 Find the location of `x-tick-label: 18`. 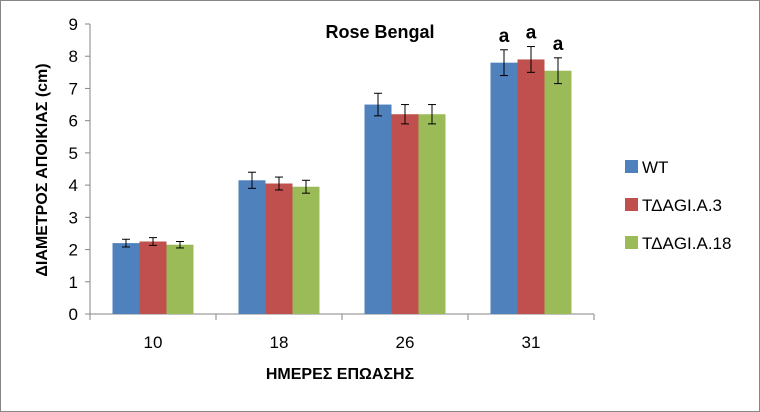

x-tick-label: 18 is located at coordinates (279, 342).